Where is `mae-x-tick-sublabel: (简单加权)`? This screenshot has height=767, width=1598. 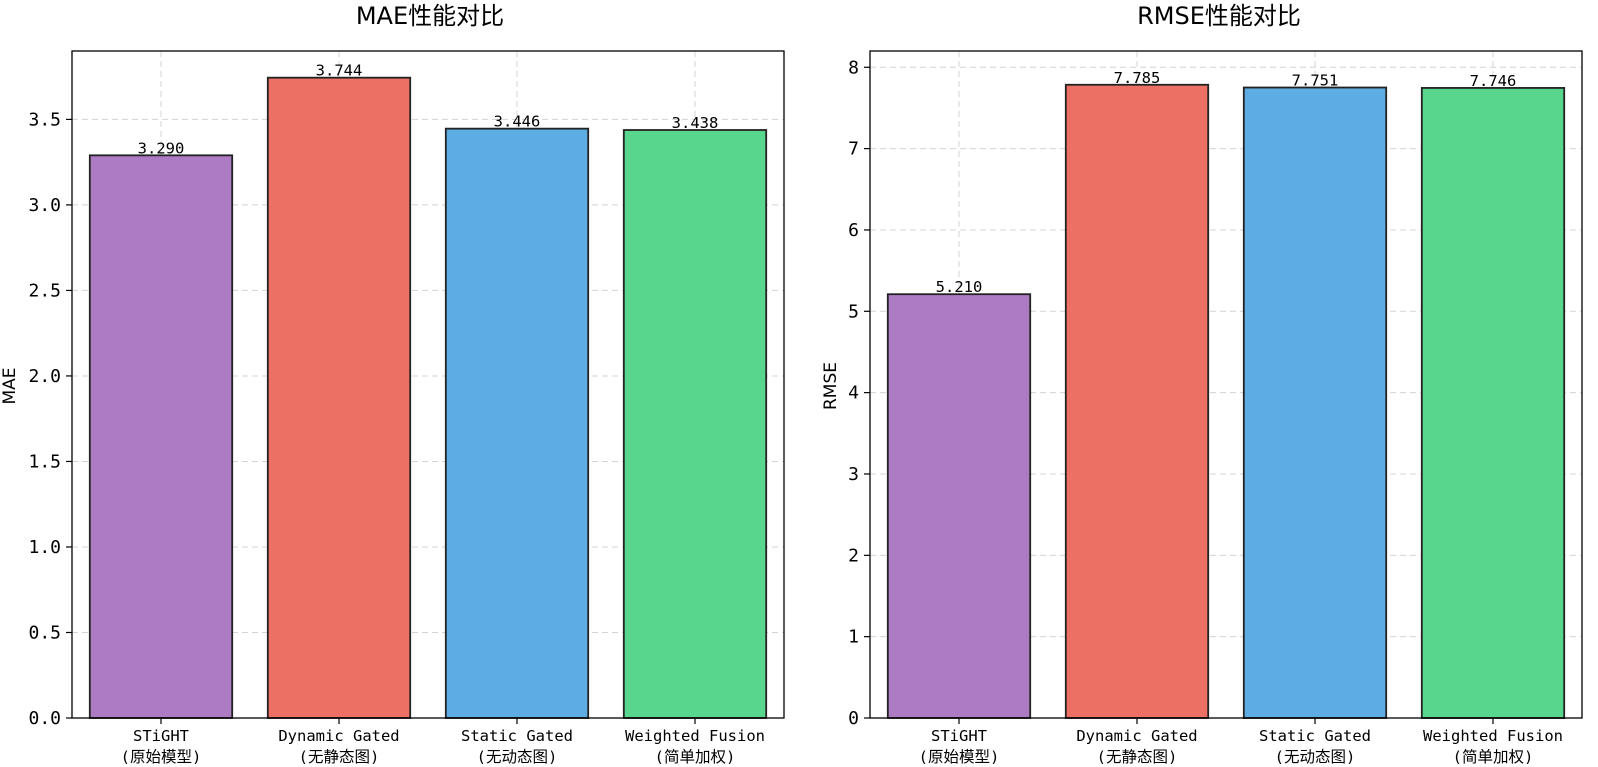
mae-x-tick-sublabel: (简单加权) is located at coordinates (695, 757).